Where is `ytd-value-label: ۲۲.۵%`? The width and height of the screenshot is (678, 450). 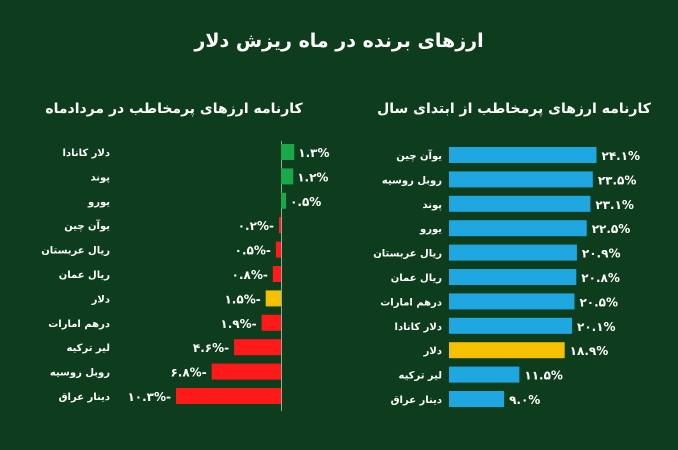
ytd-value-label: ۲۲.۵% is located at coordinates (611, 229).